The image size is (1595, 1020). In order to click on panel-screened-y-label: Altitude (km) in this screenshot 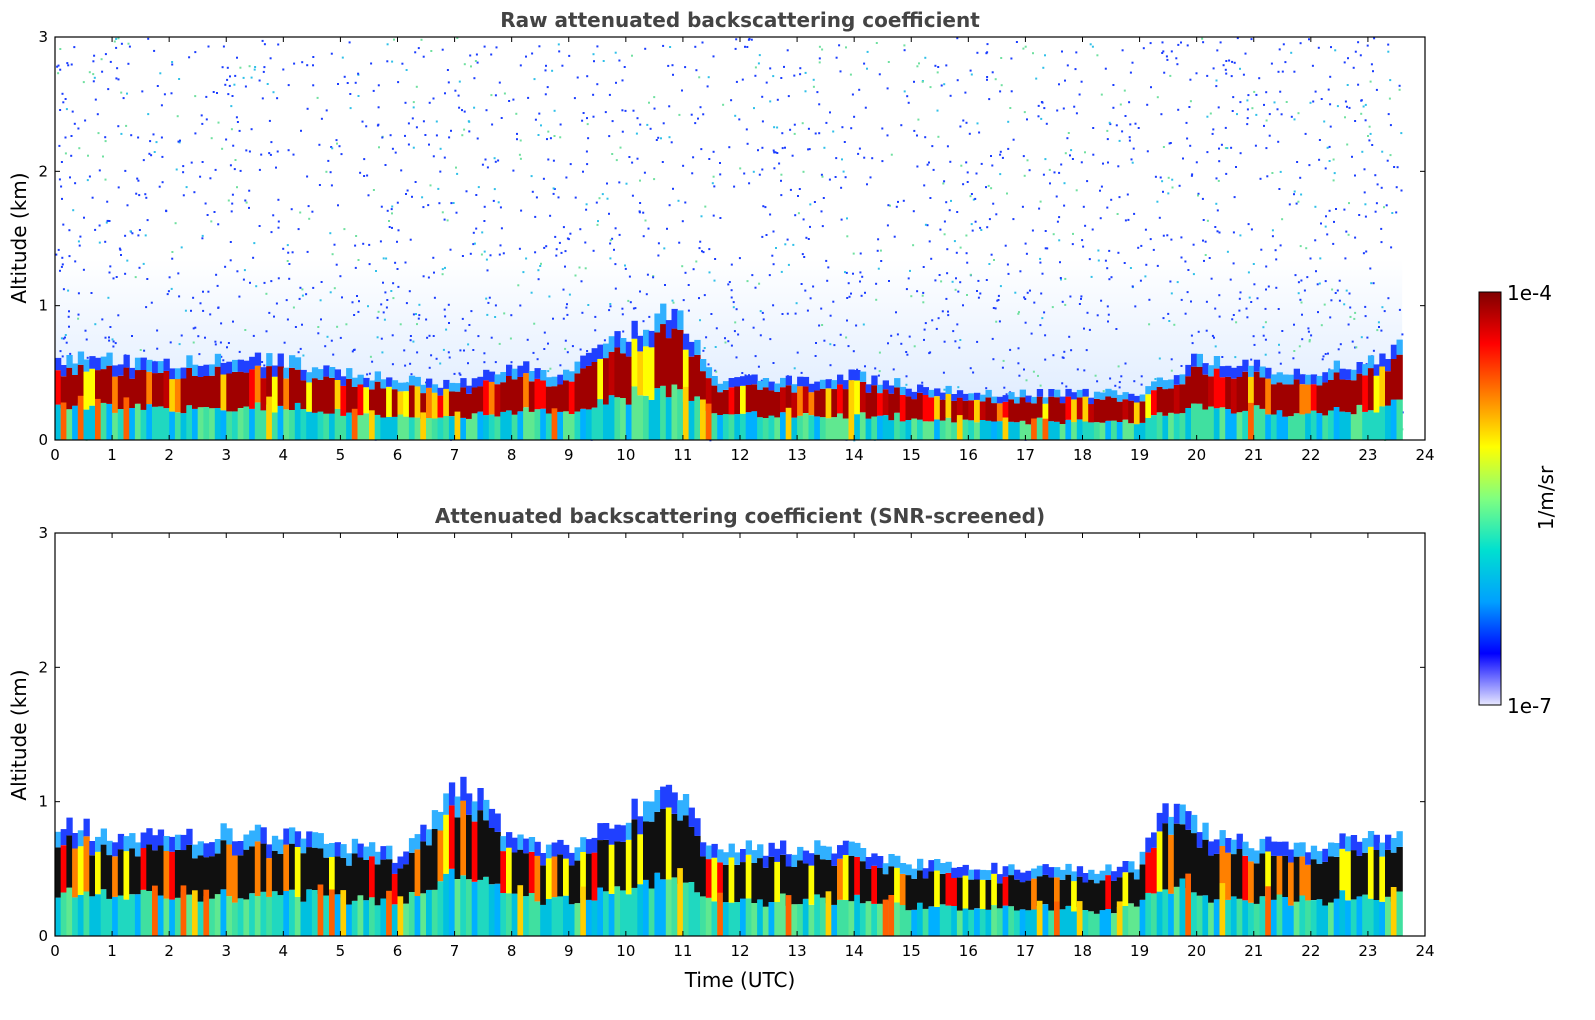, I will do `click(19, 734)`.